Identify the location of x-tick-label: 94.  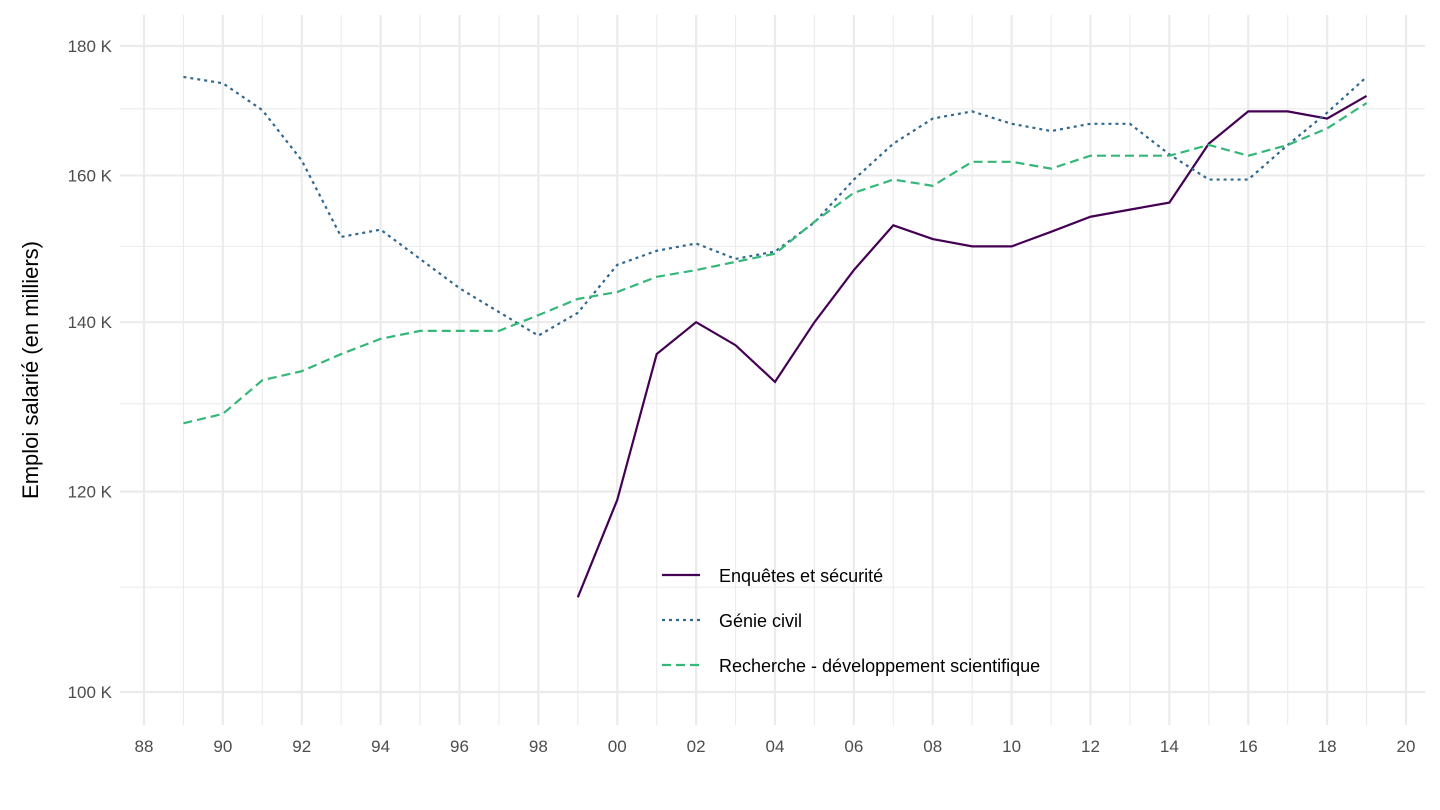
(380, 746).